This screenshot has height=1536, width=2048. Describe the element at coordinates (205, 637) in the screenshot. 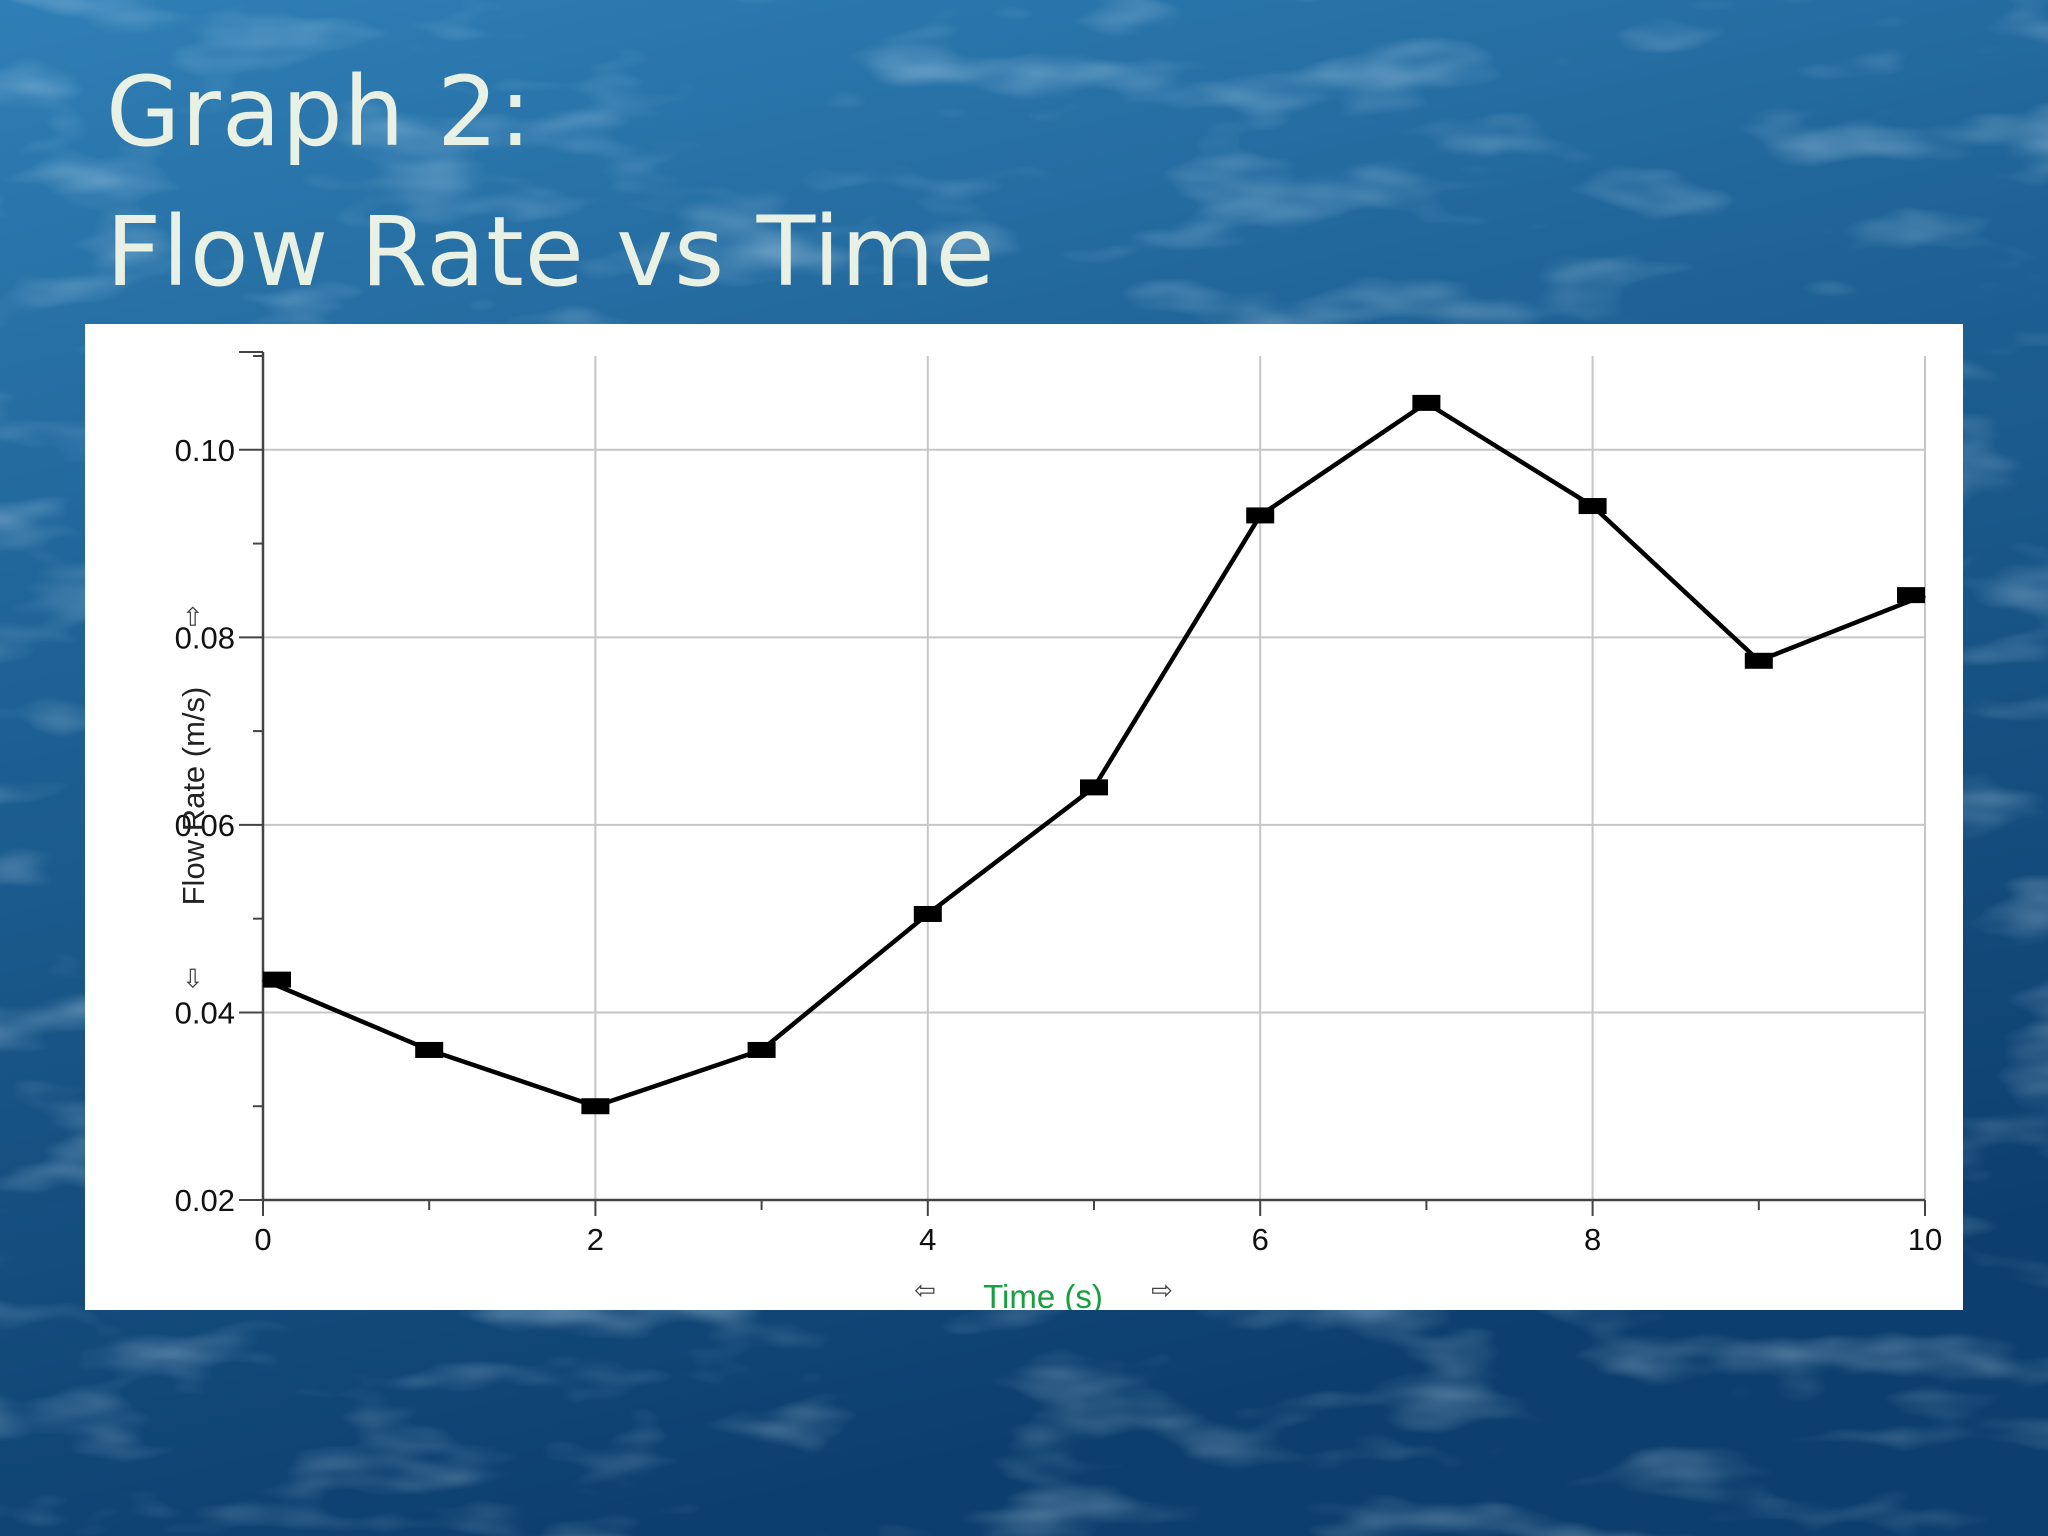

I see `y-tick-label-3: 0.08` at that location.